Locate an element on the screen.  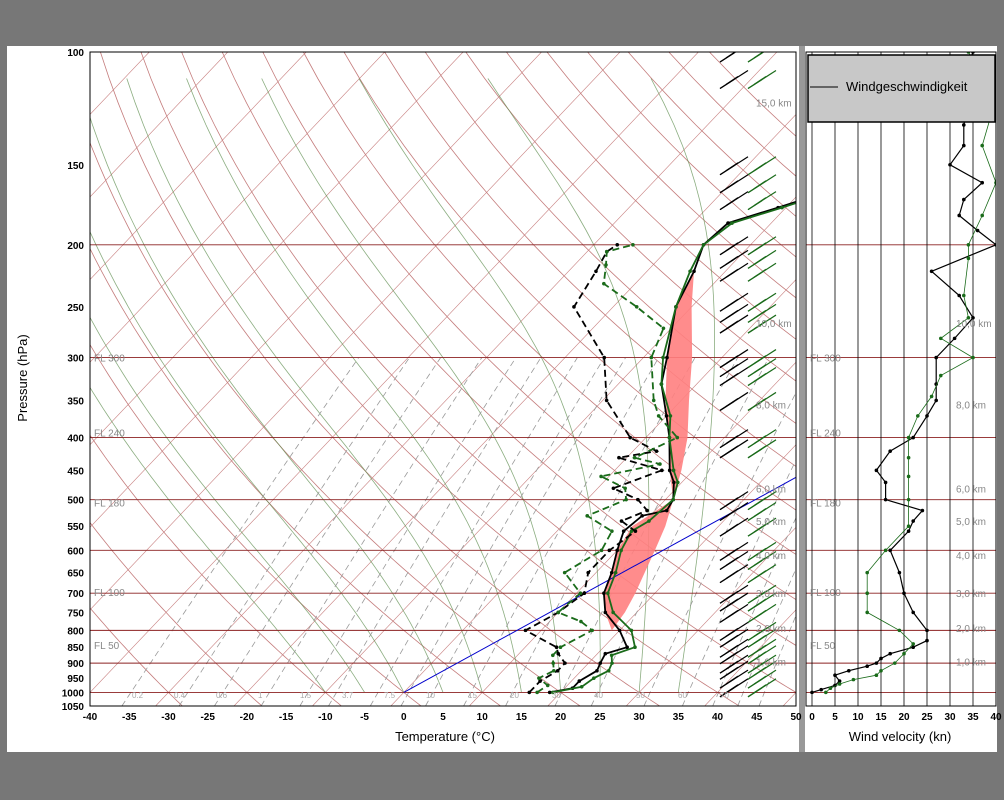
x-tick-label: -40 is located at coordinates (90, 717).